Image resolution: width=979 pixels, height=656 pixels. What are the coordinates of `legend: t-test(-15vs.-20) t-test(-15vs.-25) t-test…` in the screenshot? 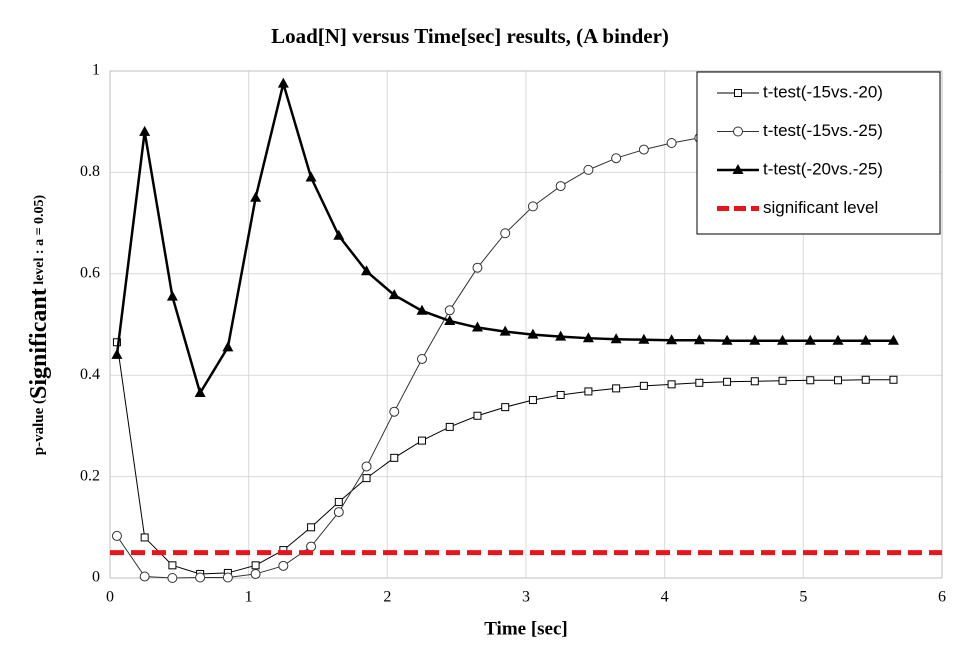 It's located at (818, 153).